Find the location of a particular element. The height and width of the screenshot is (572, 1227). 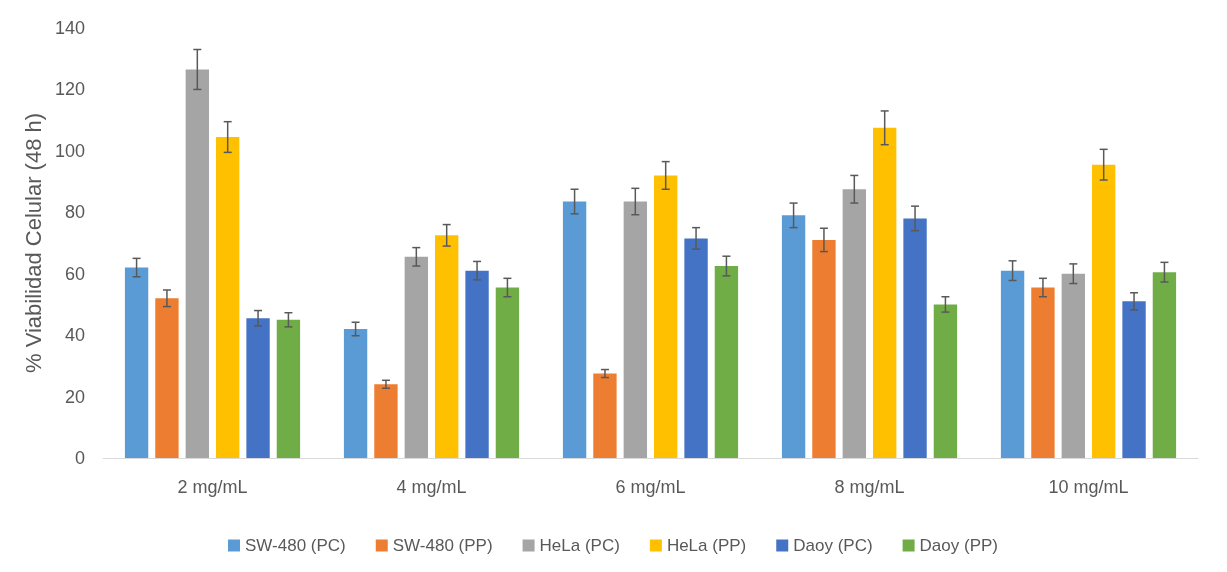

y-tick-label: 0 is located at coordinates (79, 458).